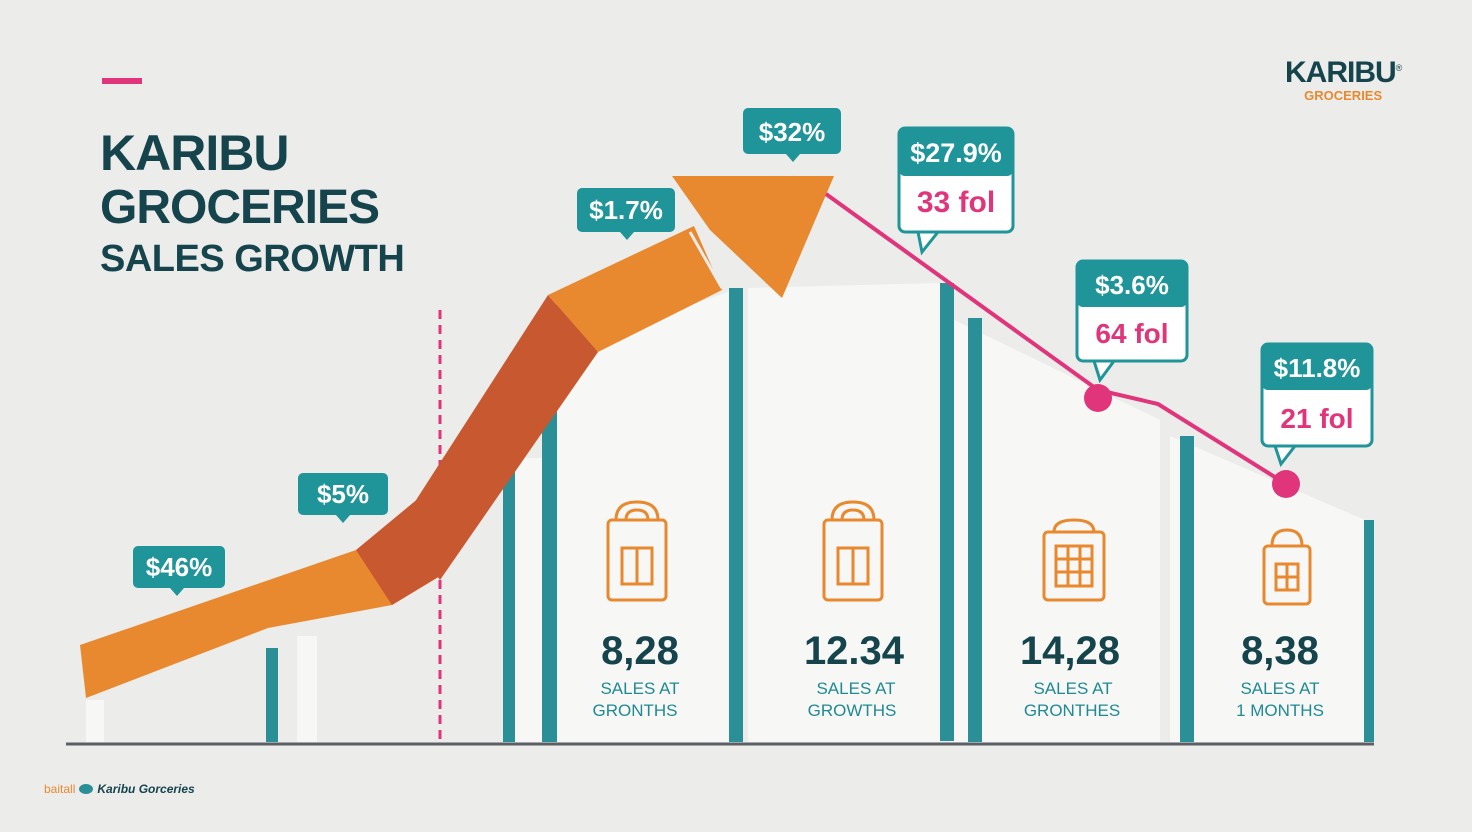 Image resolution: width=1472 pixels, height=832 pixels. I want to click on stat-block: 8,38 SALES AT 1 MONTHS, so click(1280, 674).